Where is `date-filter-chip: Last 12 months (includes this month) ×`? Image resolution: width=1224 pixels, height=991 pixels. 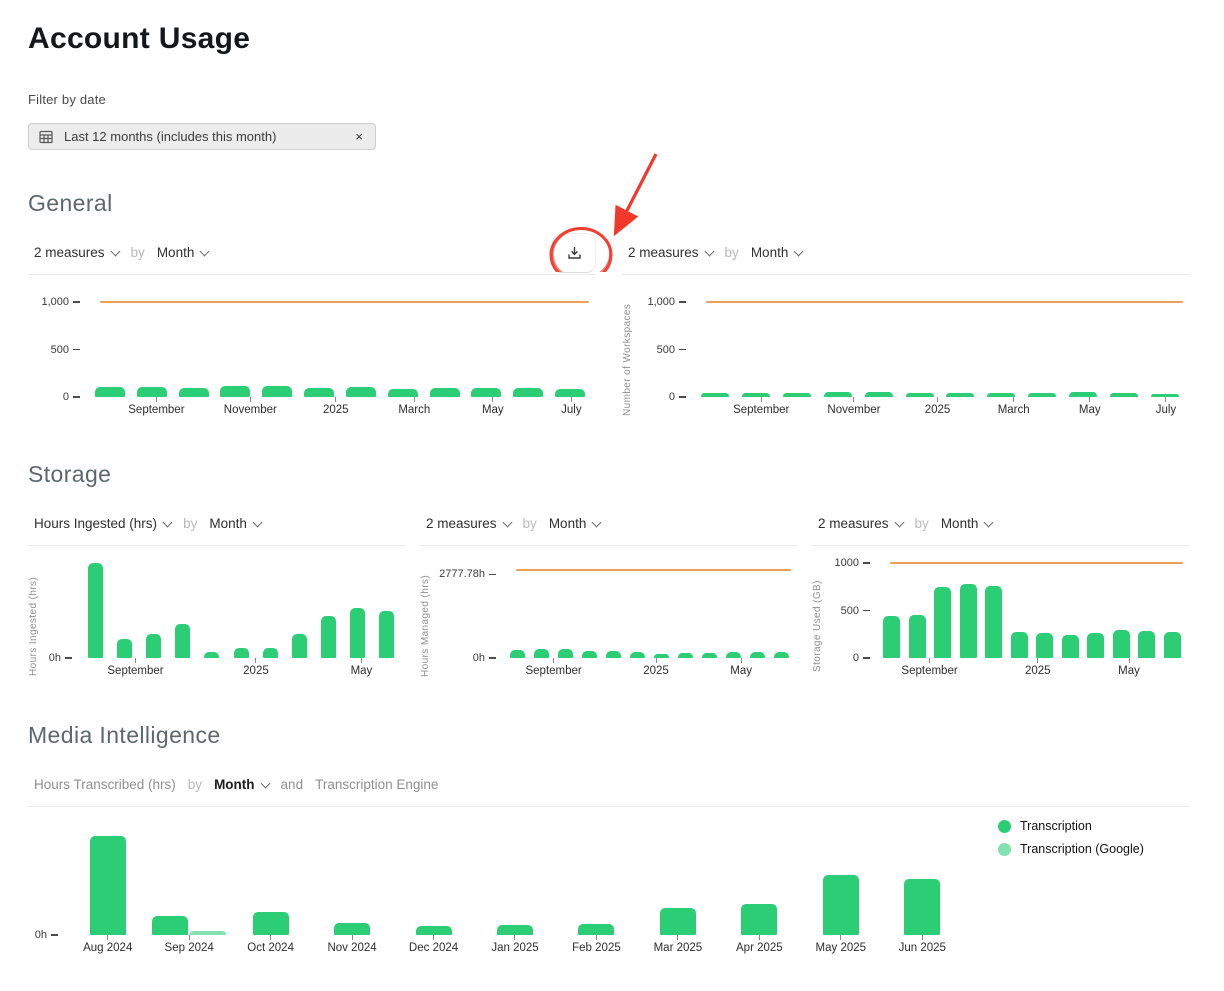
date-filter-chip: Last 12 months (includes this month) × is located at coordinates (202, 136).